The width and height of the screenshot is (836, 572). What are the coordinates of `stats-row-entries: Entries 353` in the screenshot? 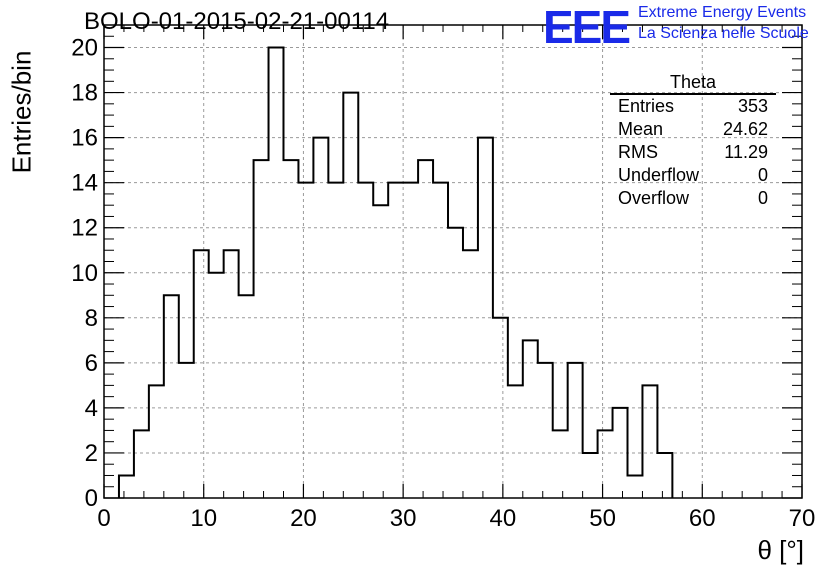 It's located at (693, 106).